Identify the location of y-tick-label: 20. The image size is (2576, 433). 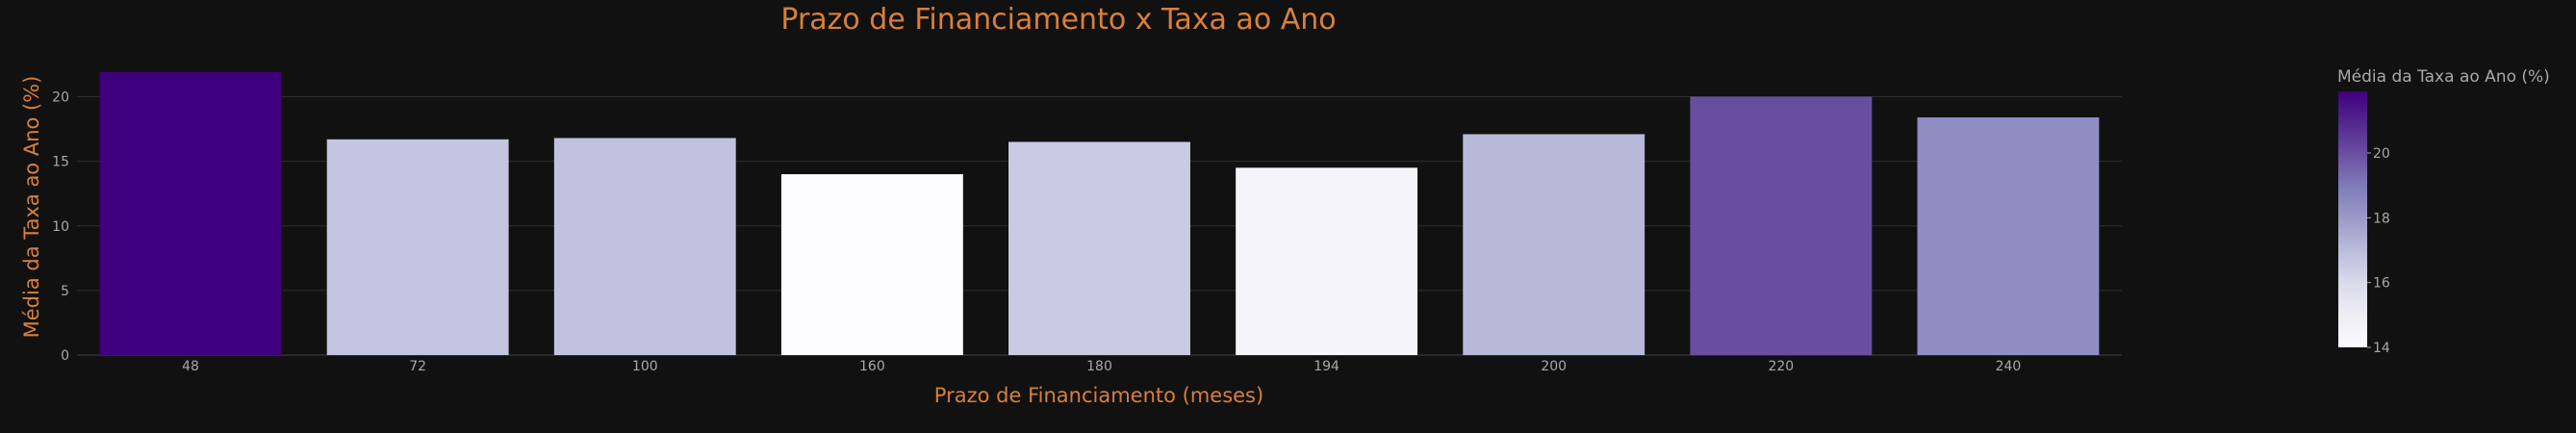
(60, 98).